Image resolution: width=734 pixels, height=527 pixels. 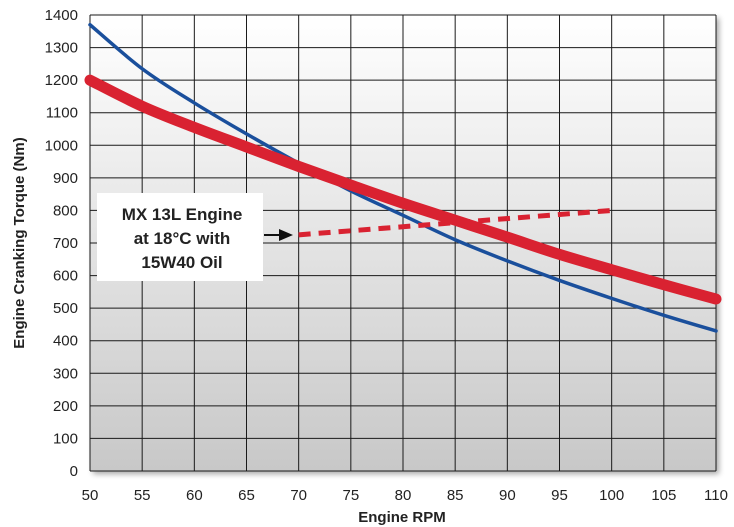 What do you see at coordinates (286, 235) in the screenshot?
I see `annotation-arrowhead` at bounding box center [286, 235].